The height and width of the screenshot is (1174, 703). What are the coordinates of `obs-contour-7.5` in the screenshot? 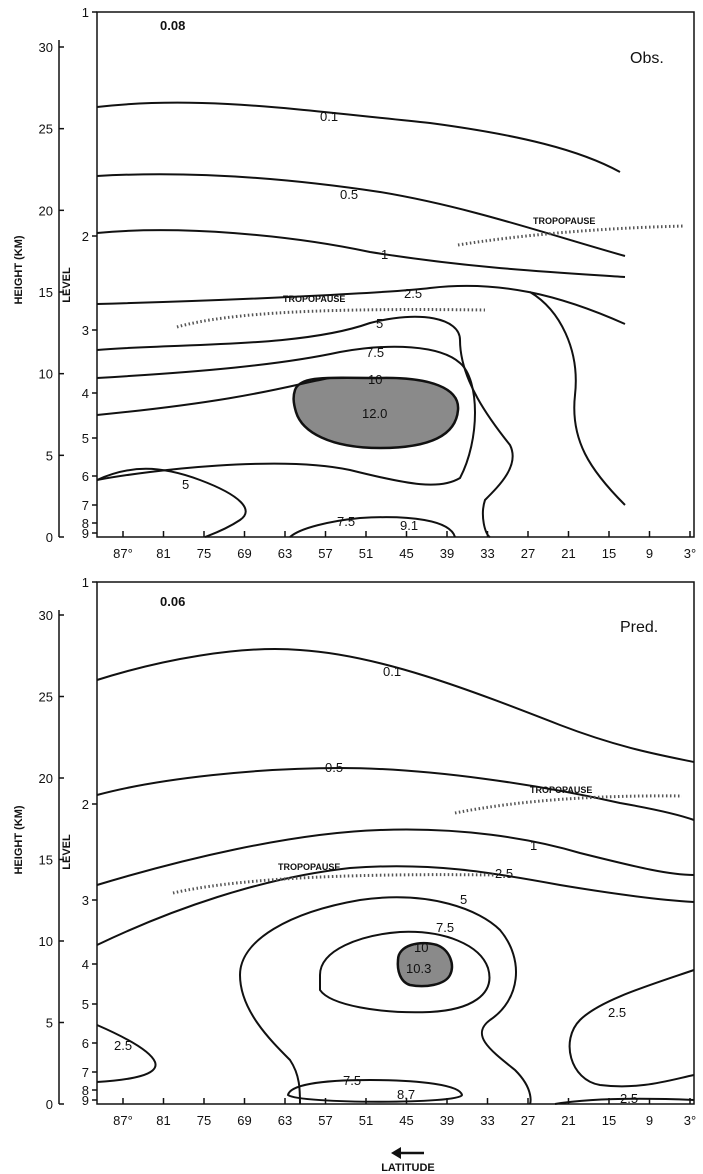 It's located at (286, 415).